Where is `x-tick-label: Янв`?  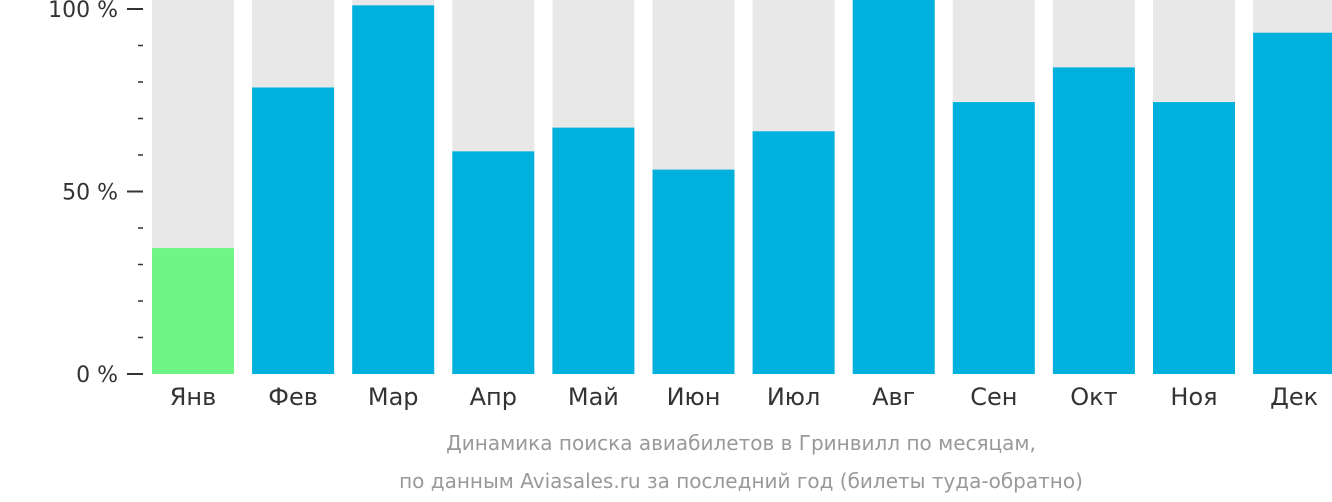
x-tick-label: Янв is located at coordinates (193, 397).